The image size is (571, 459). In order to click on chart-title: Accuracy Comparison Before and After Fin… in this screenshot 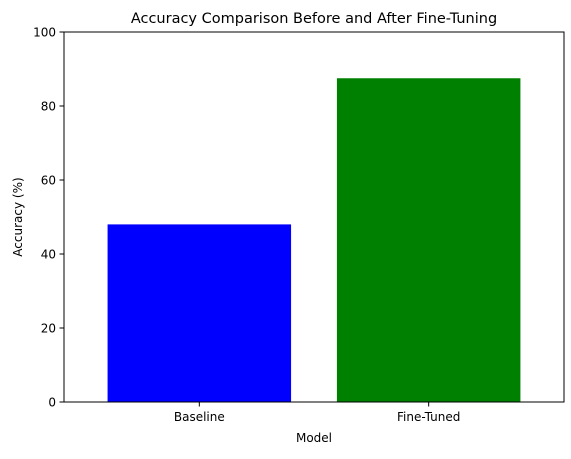, I will do `click(314, 19)`.